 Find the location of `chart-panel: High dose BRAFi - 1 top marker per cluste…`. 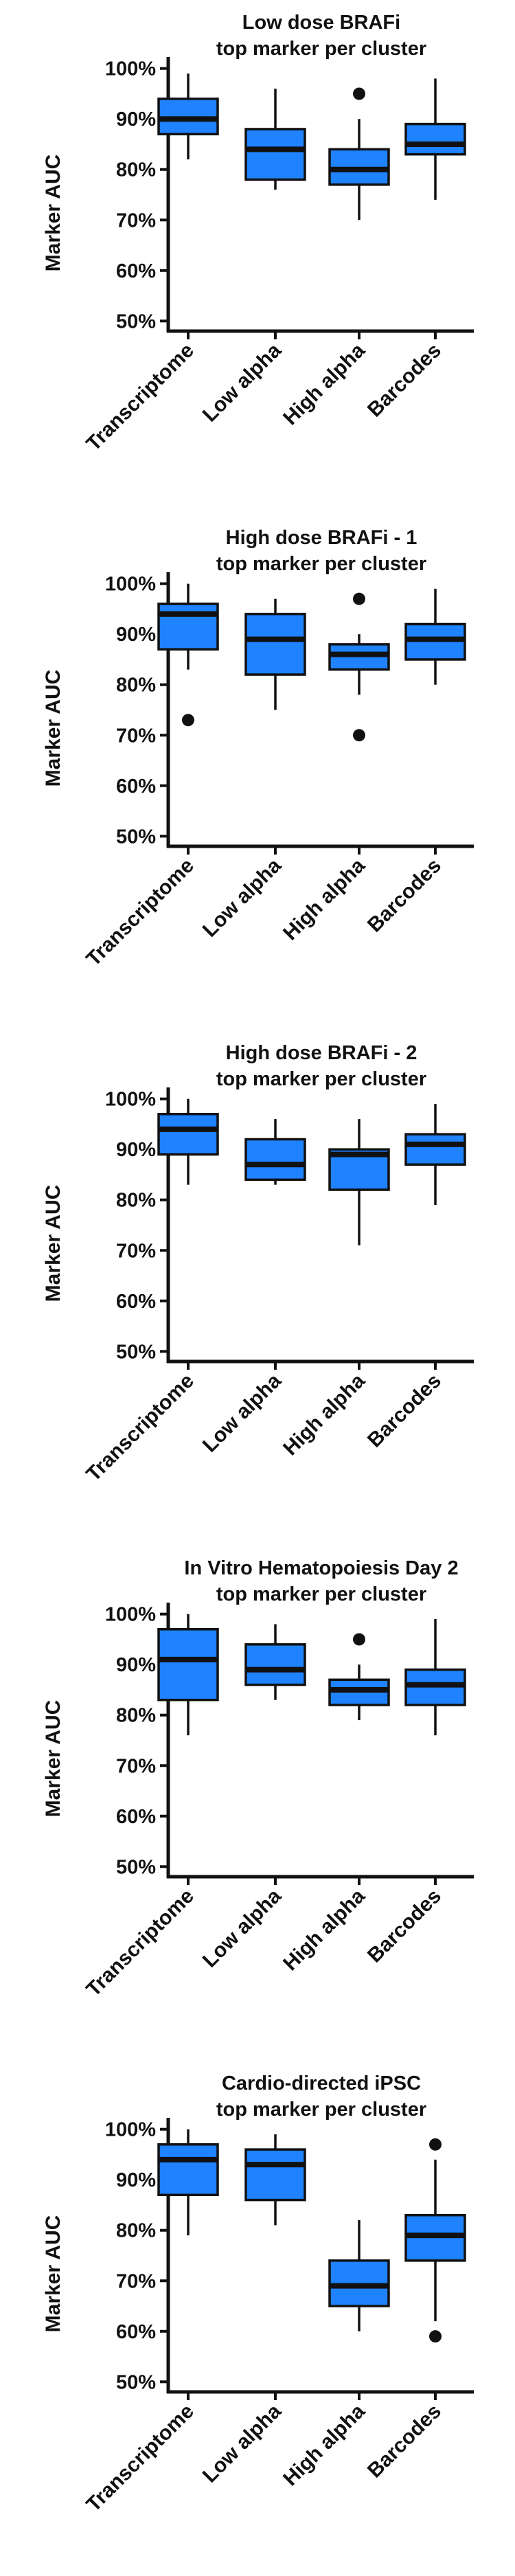

chart-panel: High dose BRAFi - 1 top marker per cluste… is located at coordinates (258, 749).